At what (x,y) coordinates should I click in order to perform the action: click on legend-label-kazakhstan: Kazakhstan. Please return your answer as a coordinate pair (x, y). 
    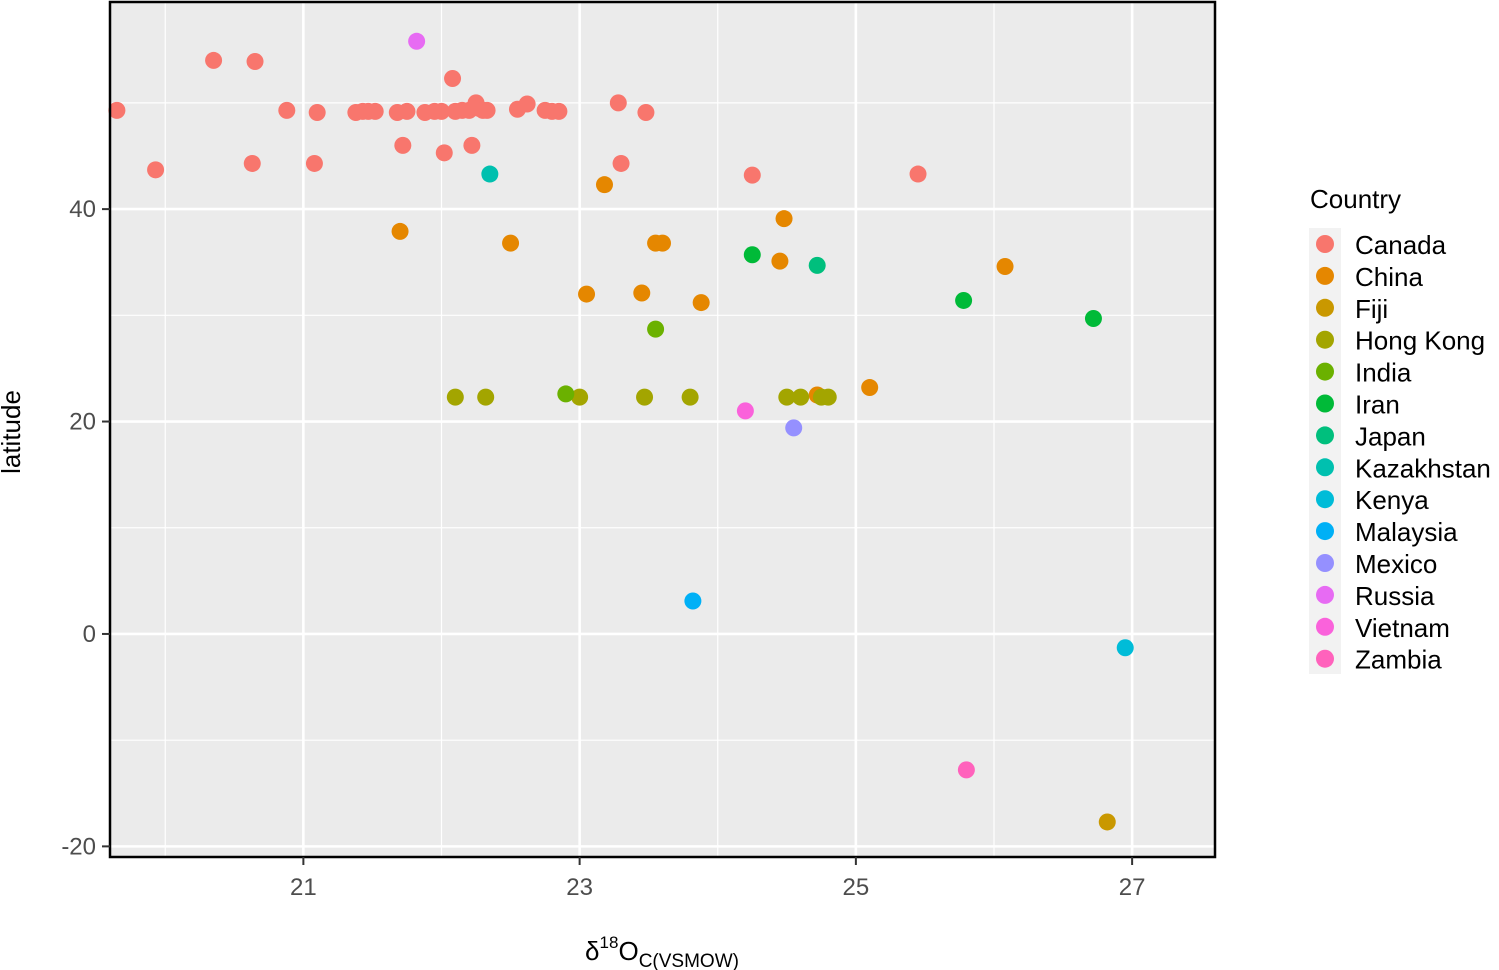
    Looking at the image, I should click on (1423, 468).